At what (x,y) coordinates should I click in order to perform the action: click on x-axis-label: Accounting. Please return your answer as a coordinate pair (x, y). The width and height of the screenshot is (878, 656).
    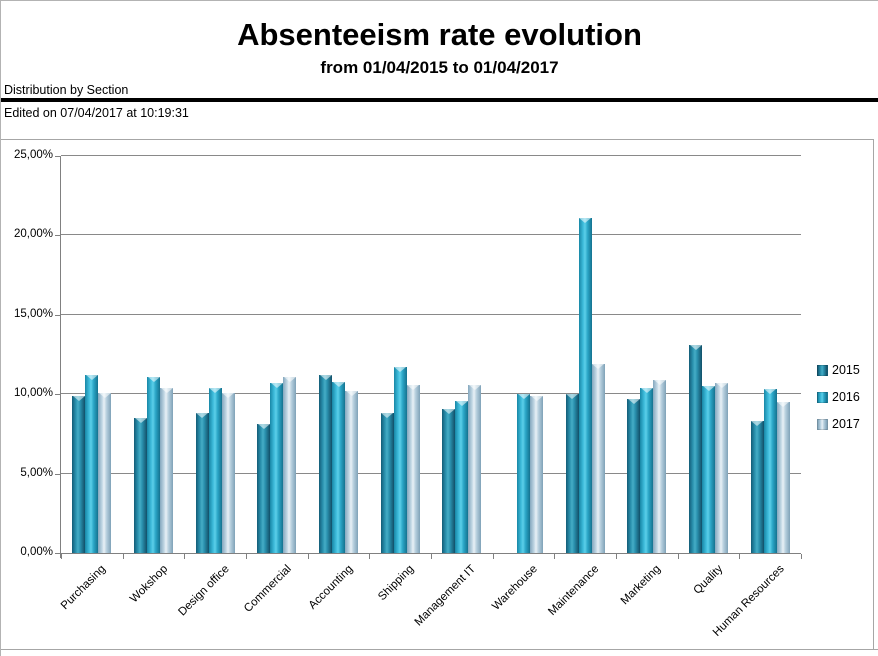
    Looking at the image, I should click on (330, 587).